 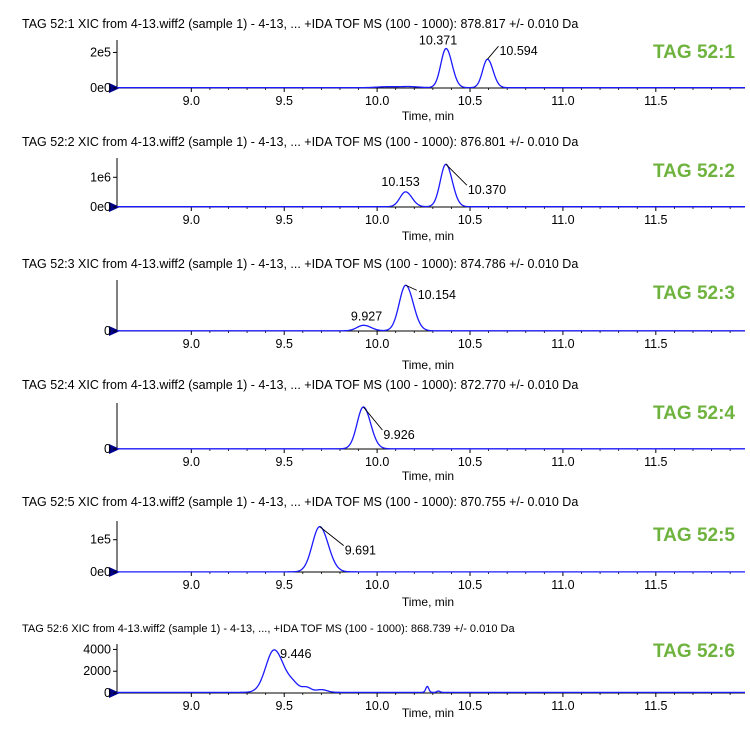 I want to click on peak-label: 10.594, so click(x=518, y=51).